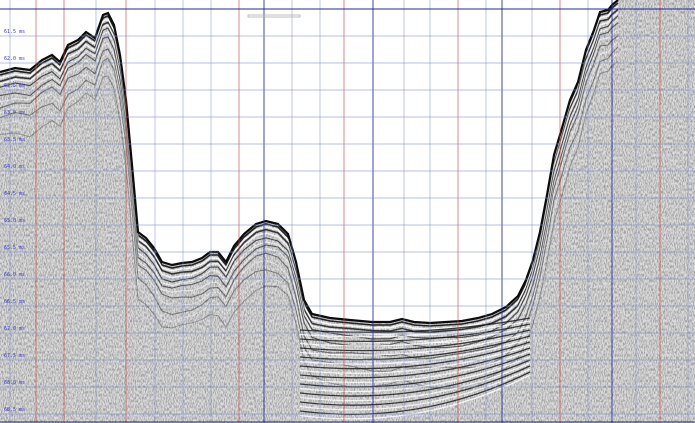 This screenshot has width=695, height=423. I want to click on time-tick-label: 65.5 ms, so click(14, 248).